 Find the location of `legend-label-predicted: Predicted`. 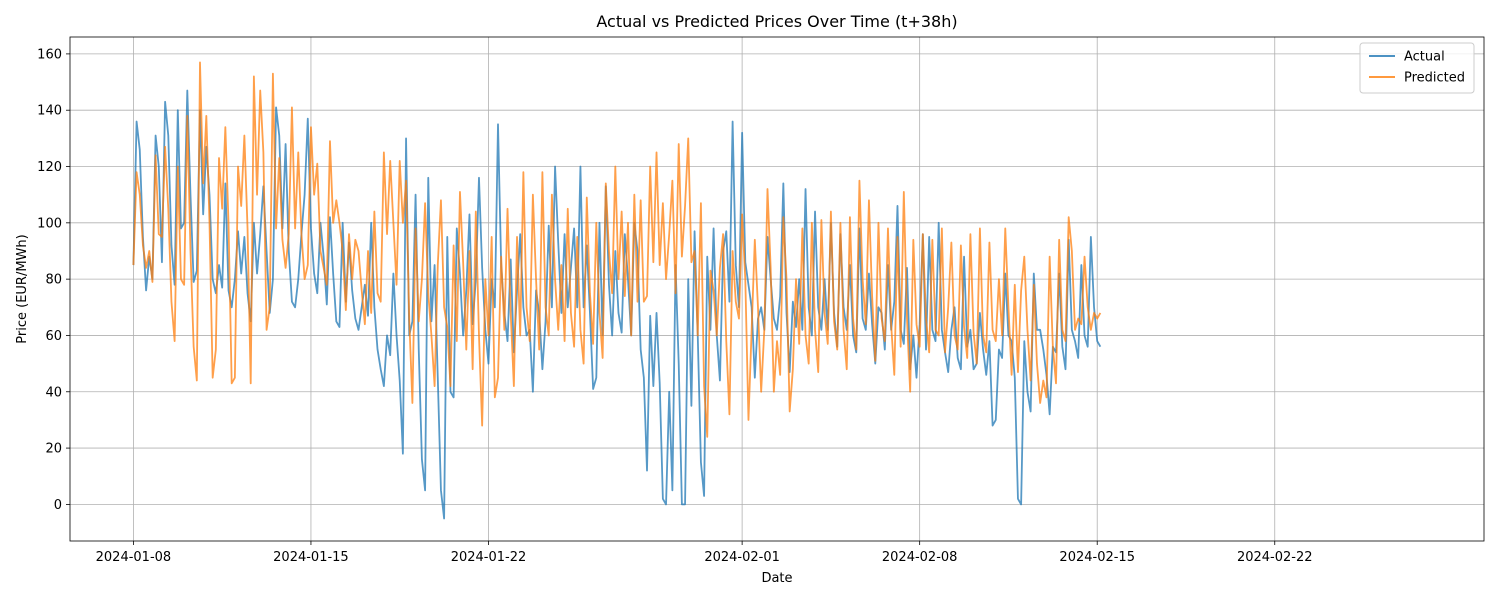

legend-label-predicted: Predicted is located at coordinates (1434, 78).